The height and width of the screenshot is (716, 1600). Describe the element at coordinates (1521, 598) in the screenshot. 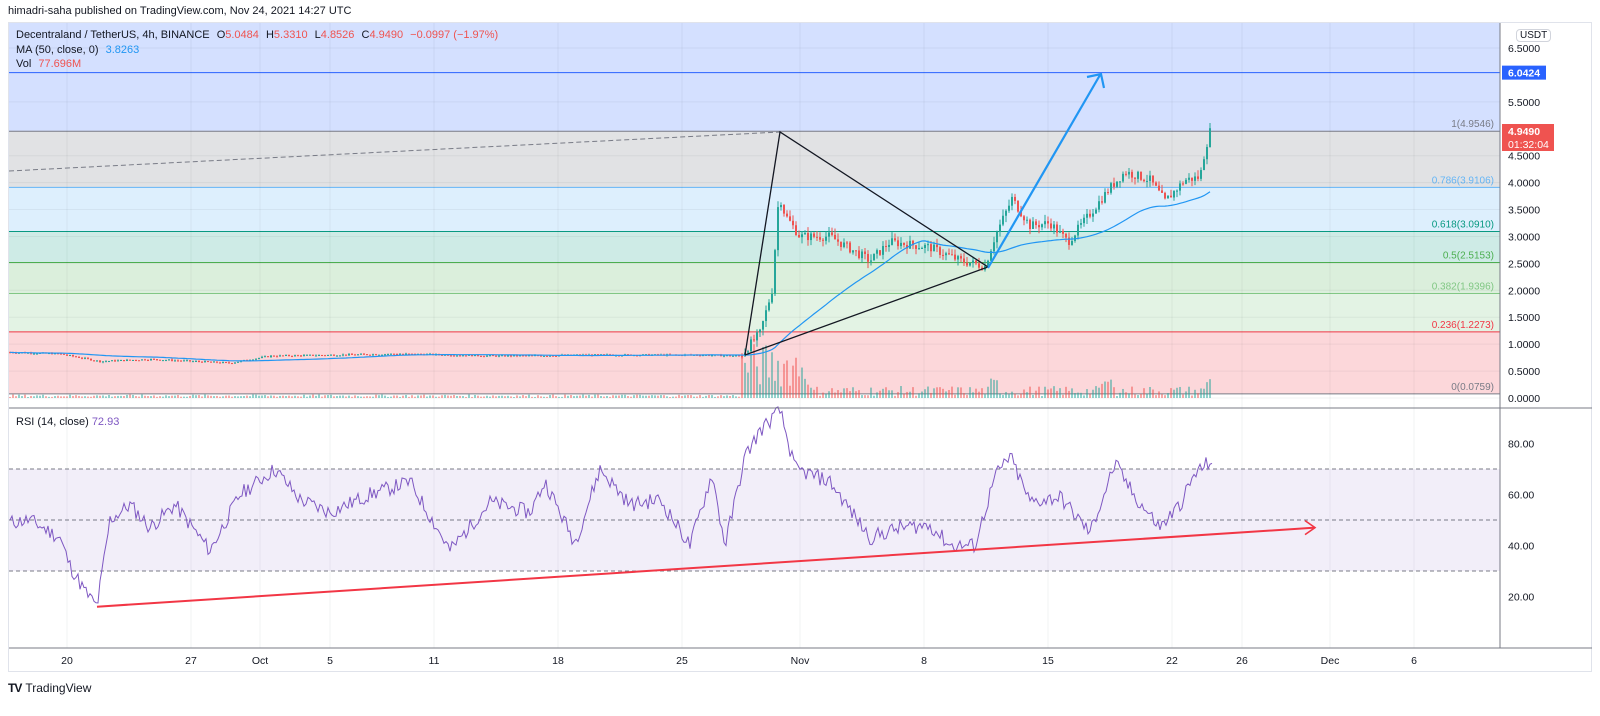

I see `svg-text: 20.00` at that location.